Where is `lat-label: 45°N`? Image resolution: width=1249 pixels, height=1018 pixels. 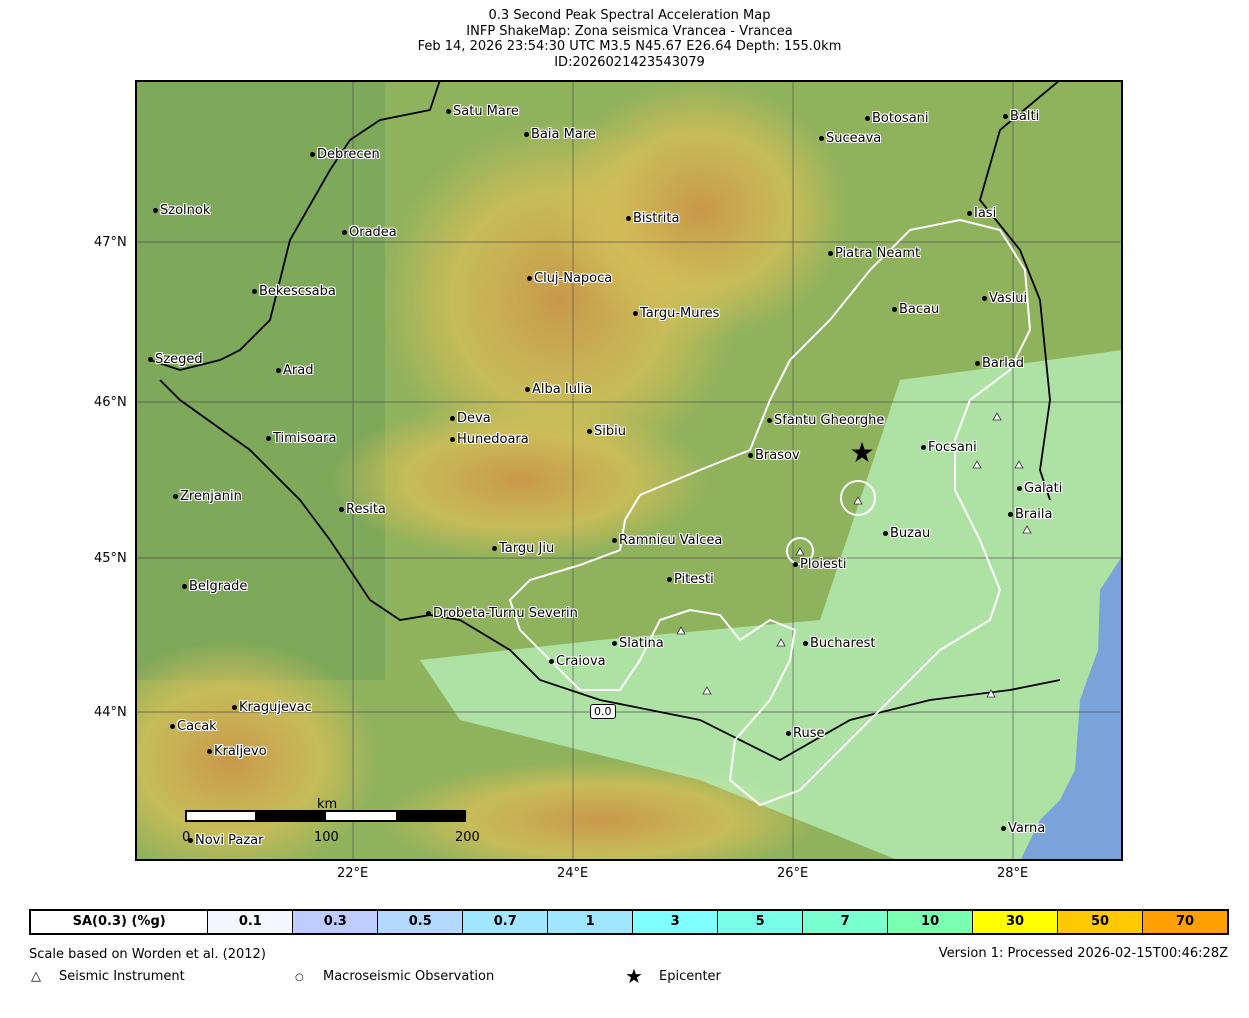
lat-label: 45°N is located at coordinates (110, 558).